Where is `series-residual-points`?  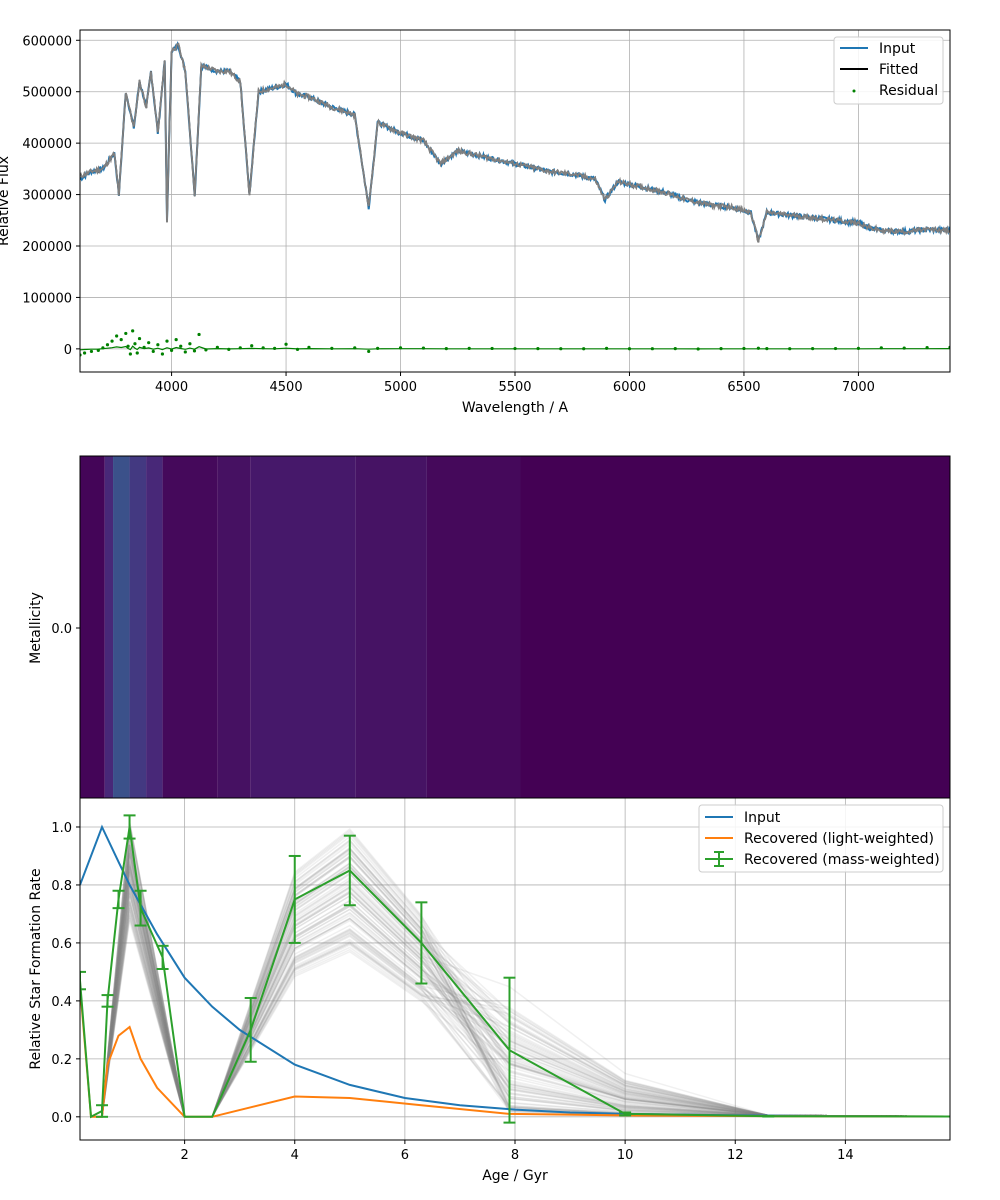 series-residual-points is located at coordinates (515, 343).